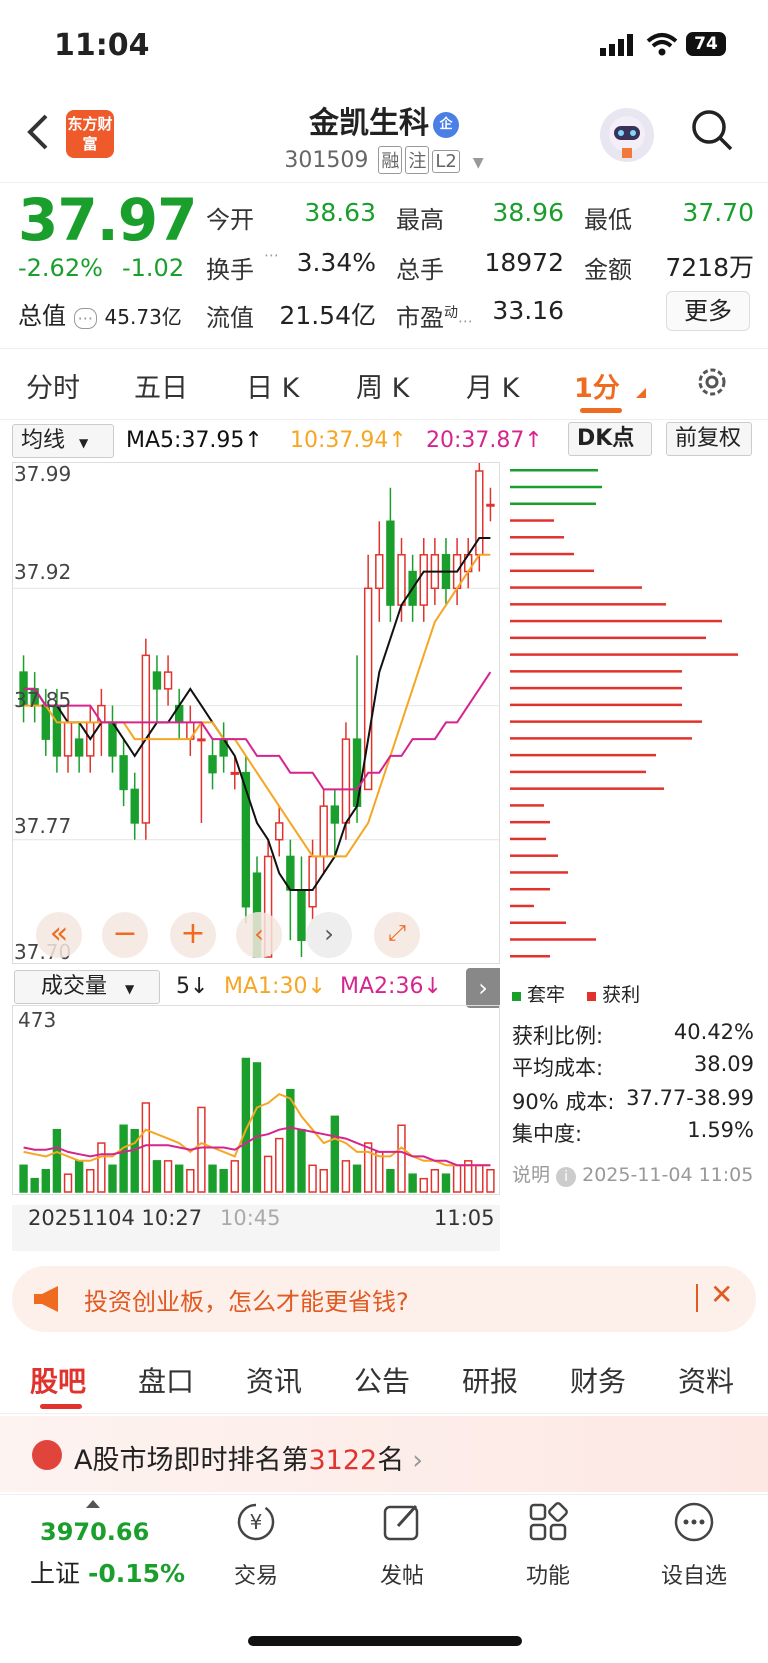 The width and height of the screenshot is (768, 1663). I want to click on legend-trap: 套牢, so click(546, 995).